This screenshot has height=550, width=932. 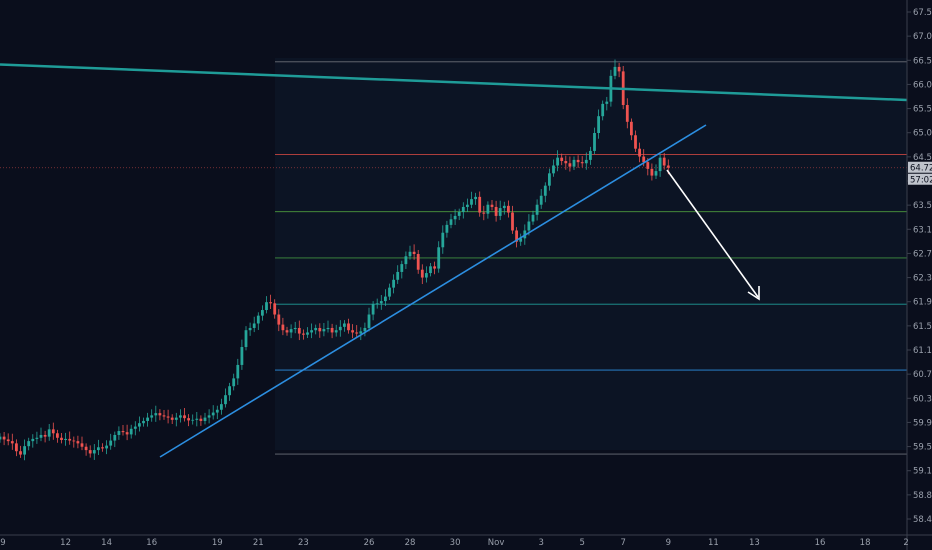 What do you see at coordinates (920, 167) in the screenshot?
I see `last-price-tag: 64.72` at bounding box center [920, 167].